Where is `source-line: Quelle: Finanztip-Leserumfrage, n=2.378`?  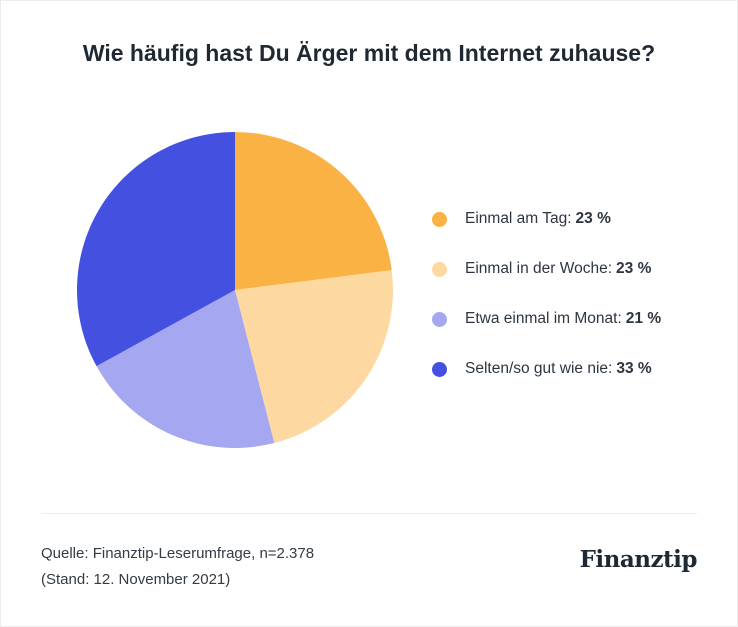
source-line: Quelle: Finanztip-Leserumfrage, n=2.378 is located at coordinates (178, 553).